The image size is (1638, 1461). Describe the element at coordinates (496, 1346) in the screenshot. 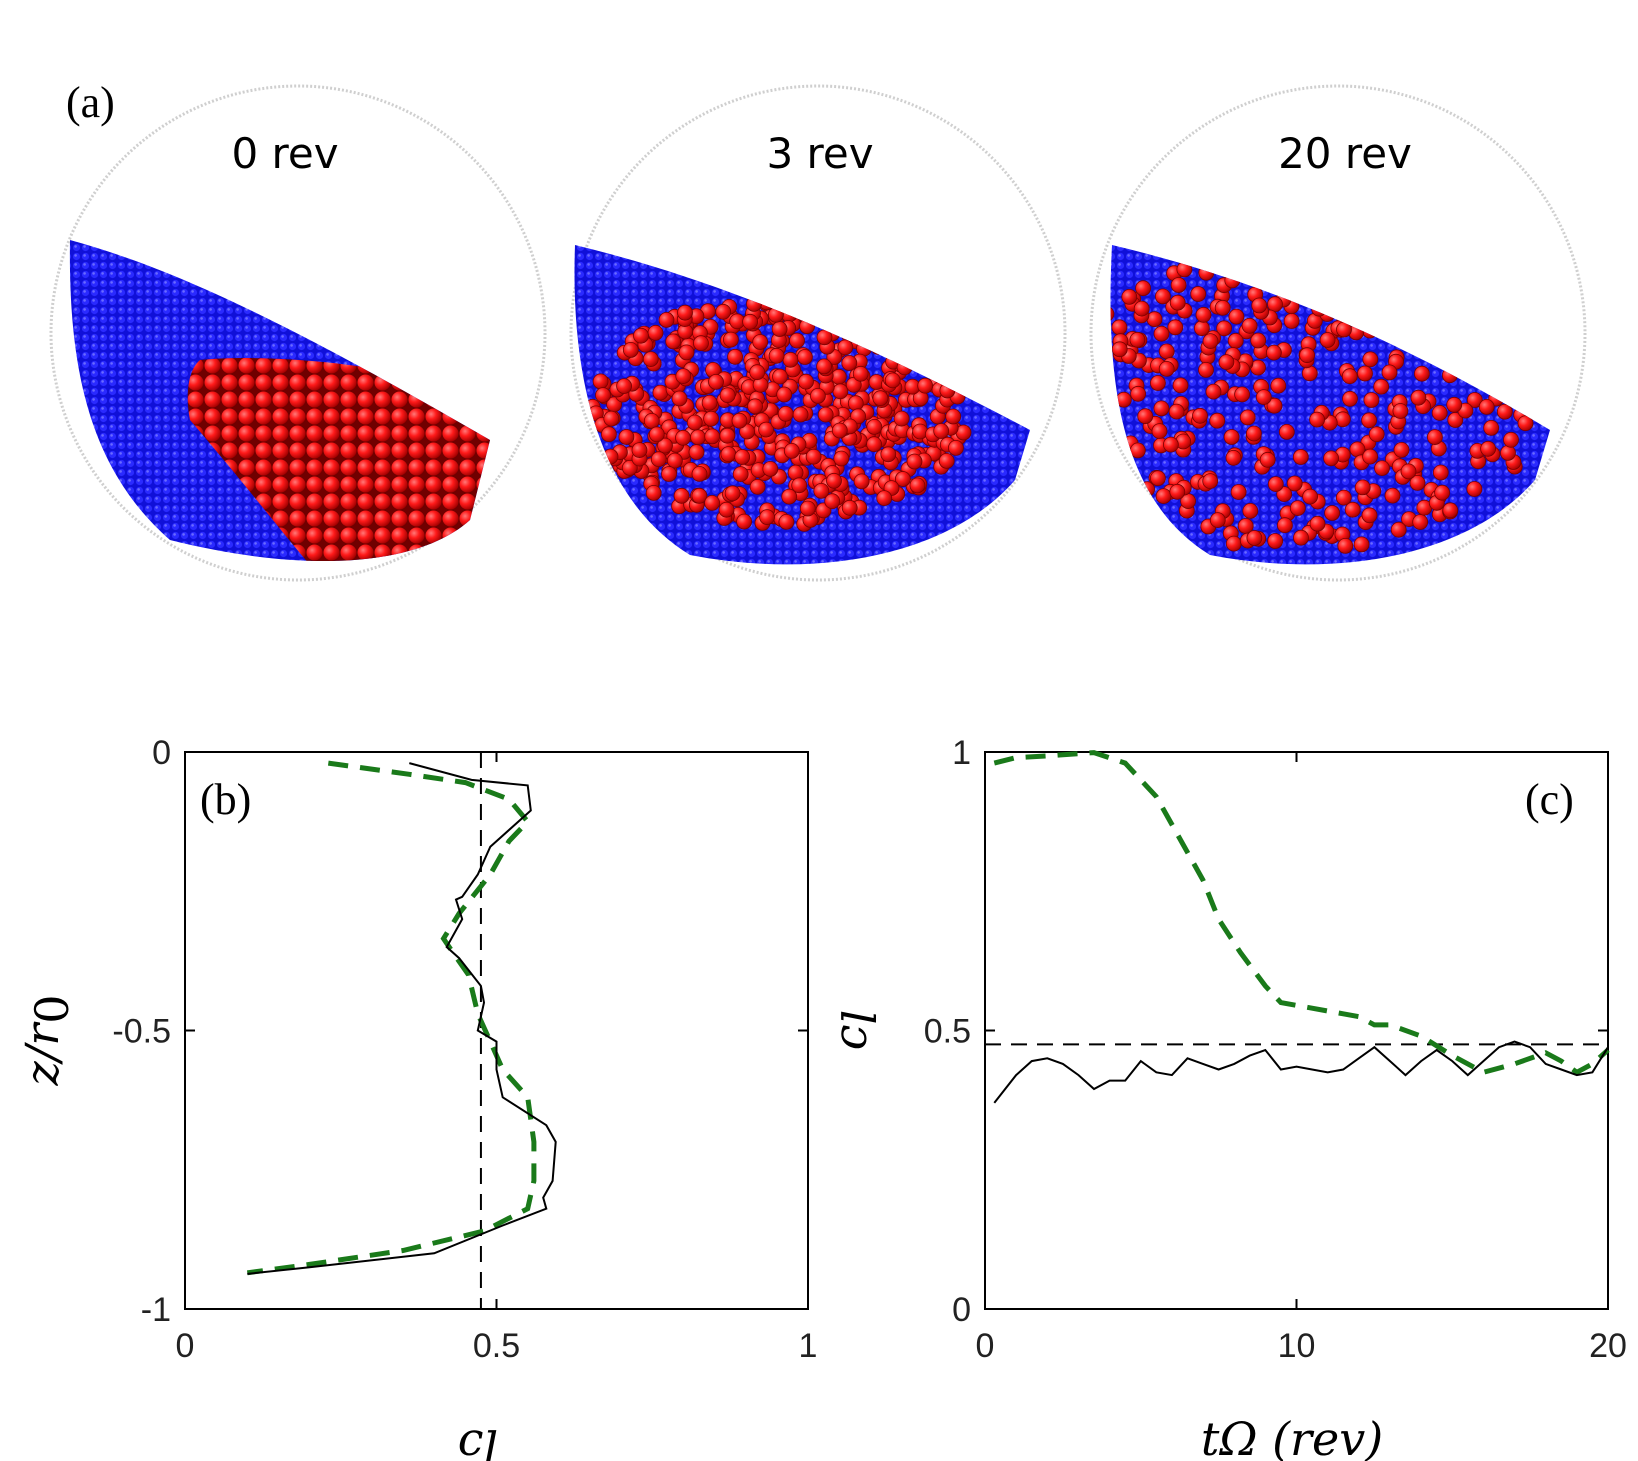

I see `x-tick-label: 0.5` at that location.